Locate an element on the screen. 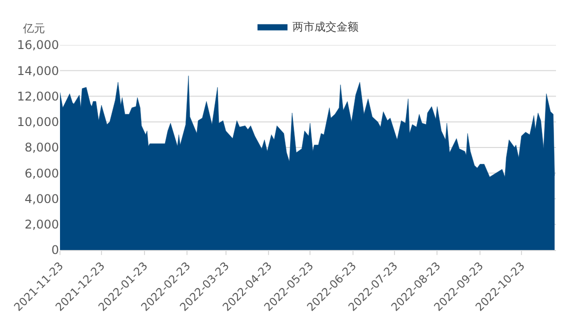 Image resolution: width=586 pixels, height=326 pixels. y-tick-label: 12,000 is located at coordinates (38, 96).